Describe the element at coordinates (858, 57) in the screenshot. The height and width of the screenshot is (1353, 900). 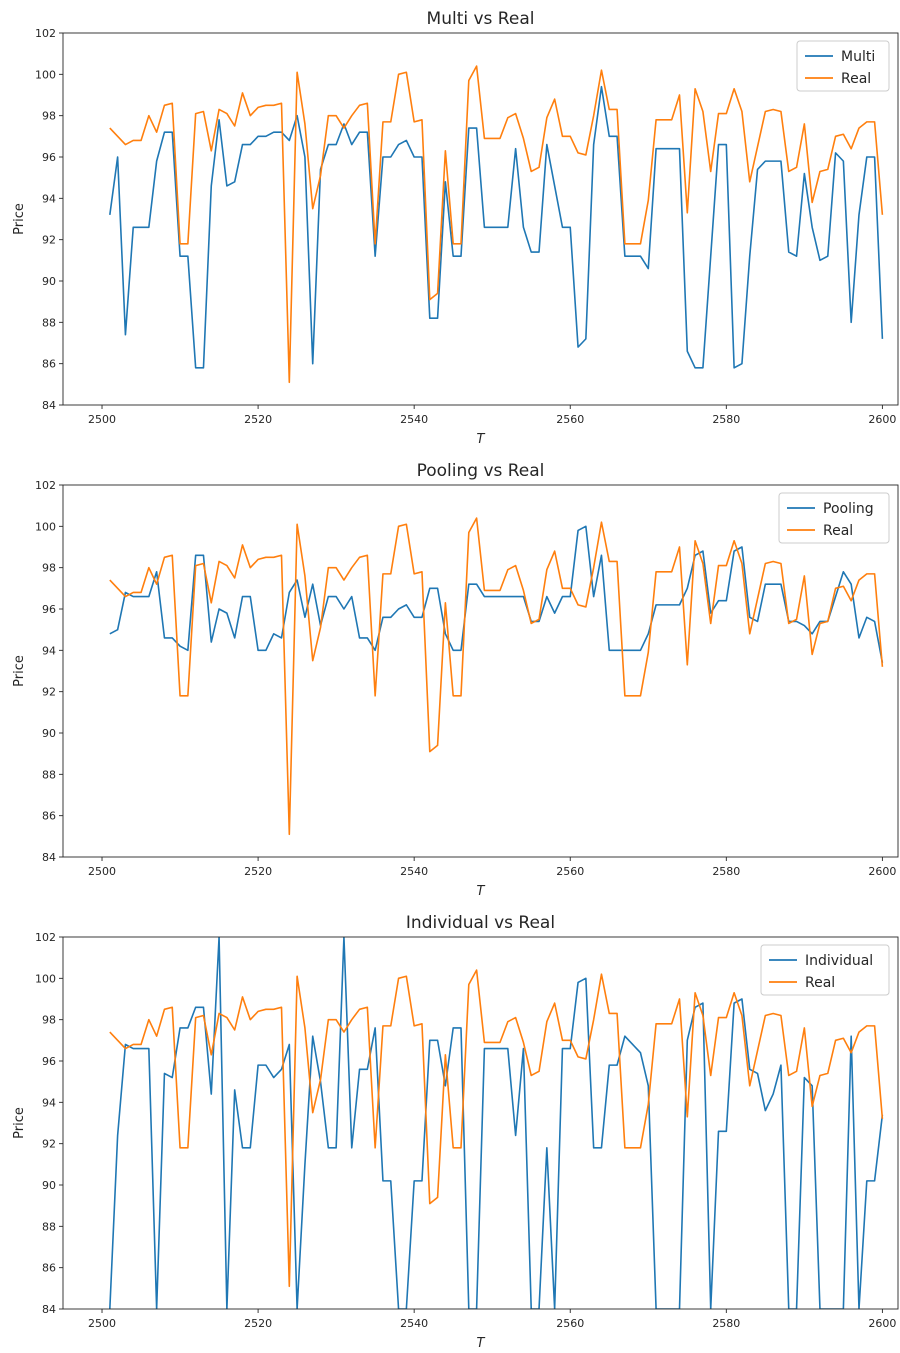
I see `legend-label-multi: Multi` at that location.